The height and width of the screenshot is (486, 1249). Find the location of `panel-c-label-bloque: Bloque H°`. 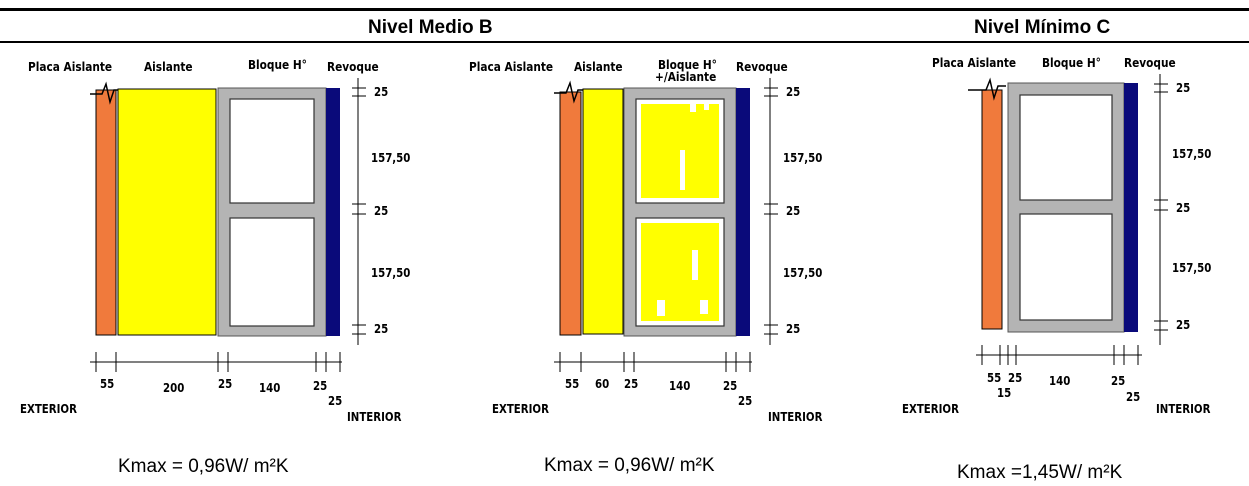

panel-c-label-bloque: Bloque H° is located at coordinates (1071, 63).